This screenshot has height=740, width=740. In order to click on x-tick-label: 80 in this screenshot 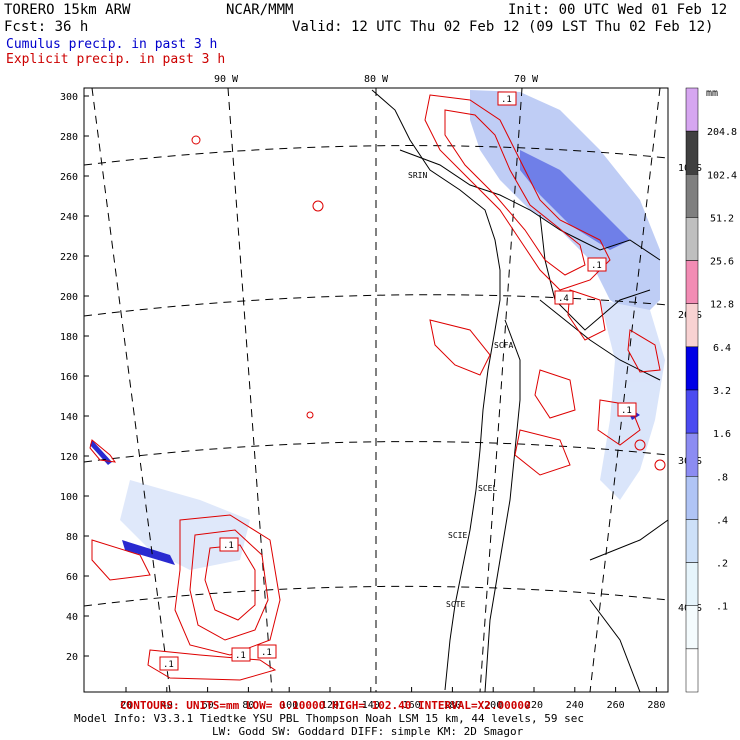, I will do `click(248, 705)`.